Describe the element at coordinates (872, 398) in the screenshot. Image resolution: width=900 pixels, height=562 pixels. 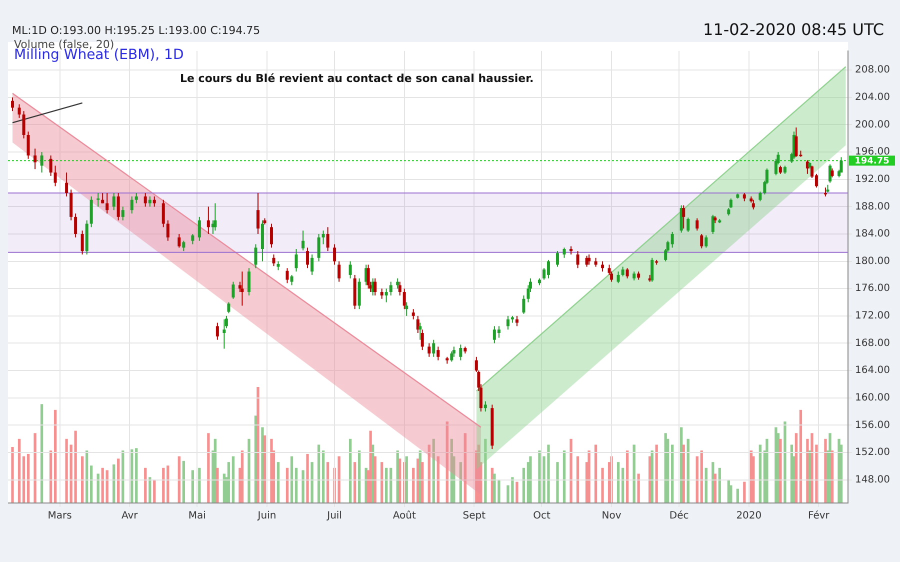
I see `y-tick-label: 160.00` at that location.